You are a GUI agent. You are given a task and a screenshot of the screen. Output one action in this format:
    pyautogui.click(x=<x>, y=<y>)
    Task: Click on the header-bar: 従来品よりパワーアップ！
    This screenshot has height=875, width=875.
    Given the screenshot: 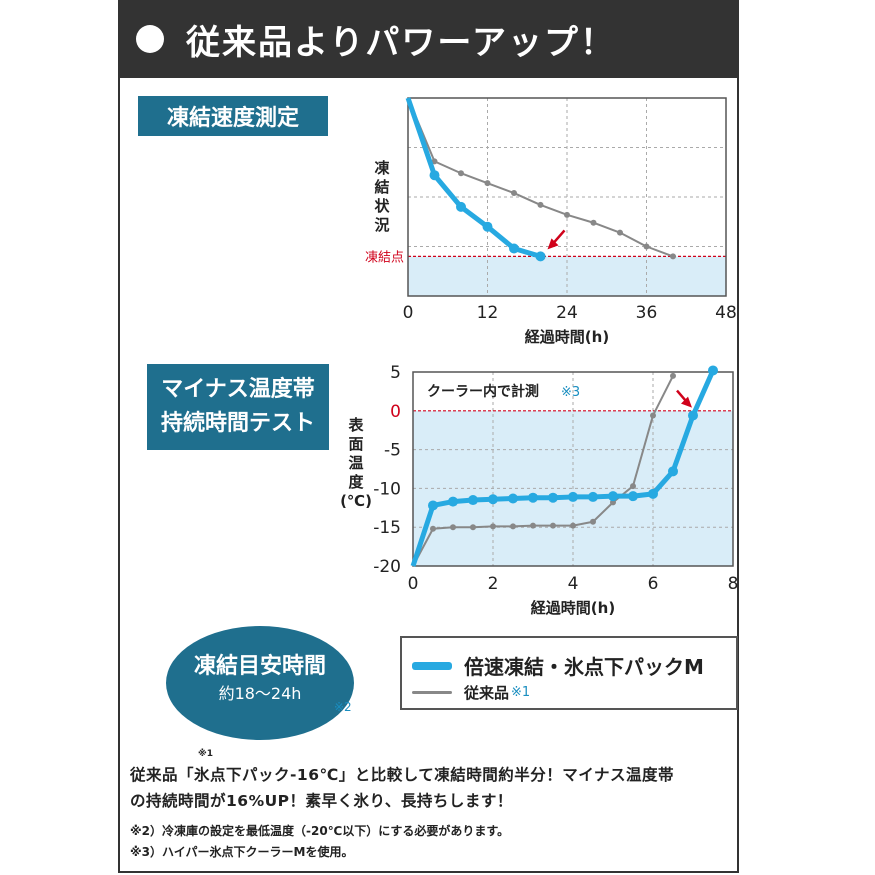 What is the action you would take?
    pyautogui.click(x=428, y=39)
    